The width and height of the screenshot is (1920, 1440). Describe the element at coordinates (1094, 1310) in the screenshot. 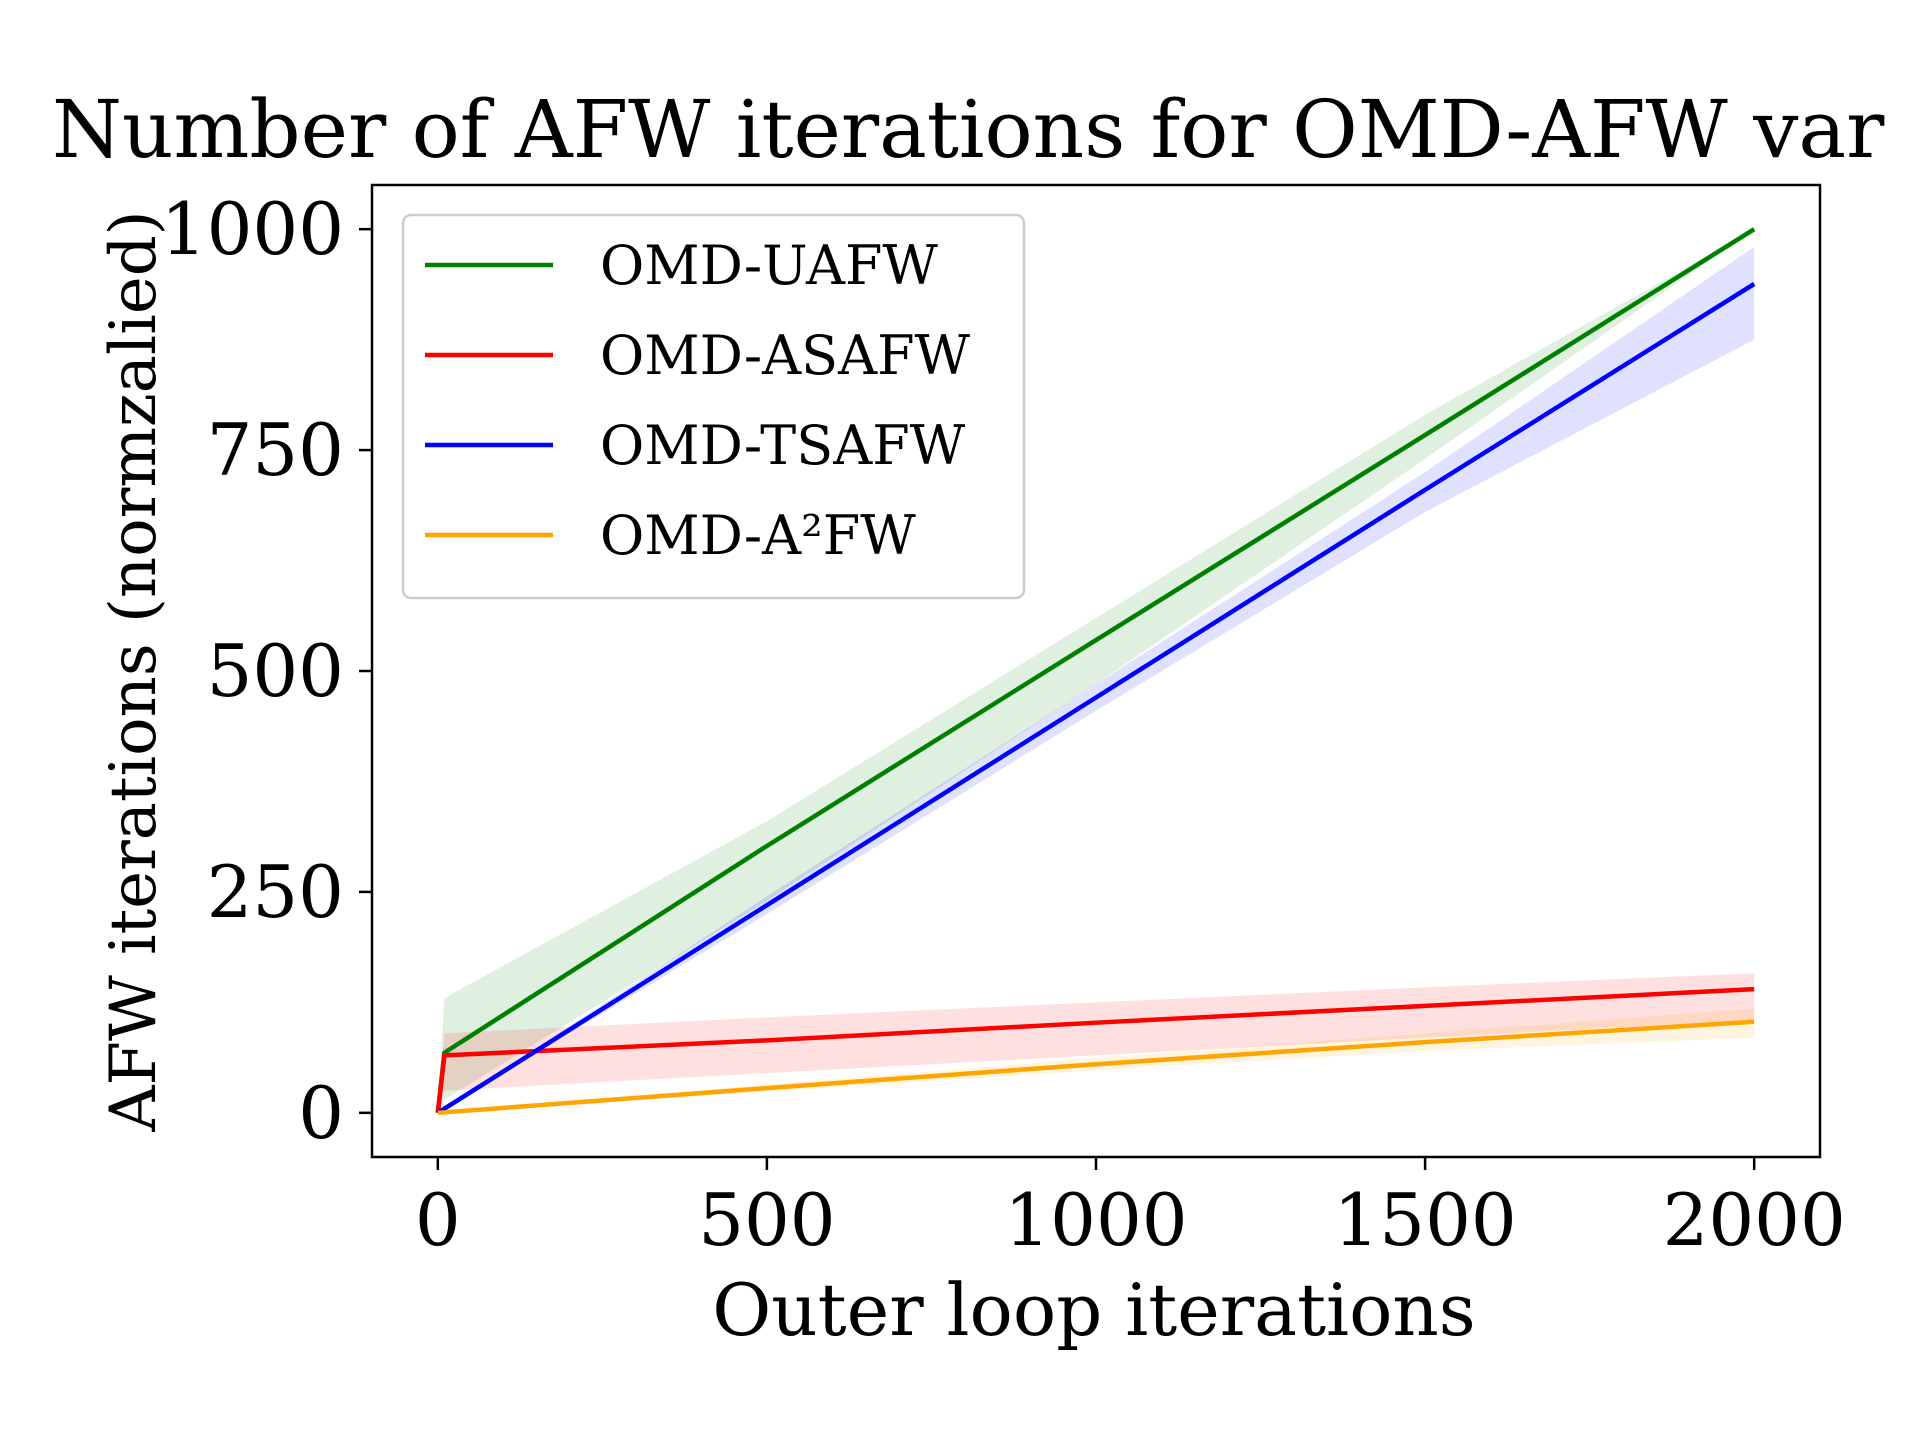

I see `x-axis-label: Outer loop iterations` at that location.